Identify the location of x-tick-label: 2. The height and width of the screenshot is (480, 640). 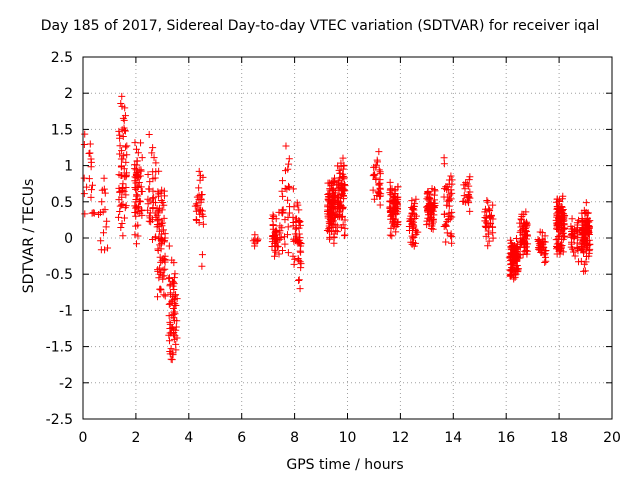
(135, 438).